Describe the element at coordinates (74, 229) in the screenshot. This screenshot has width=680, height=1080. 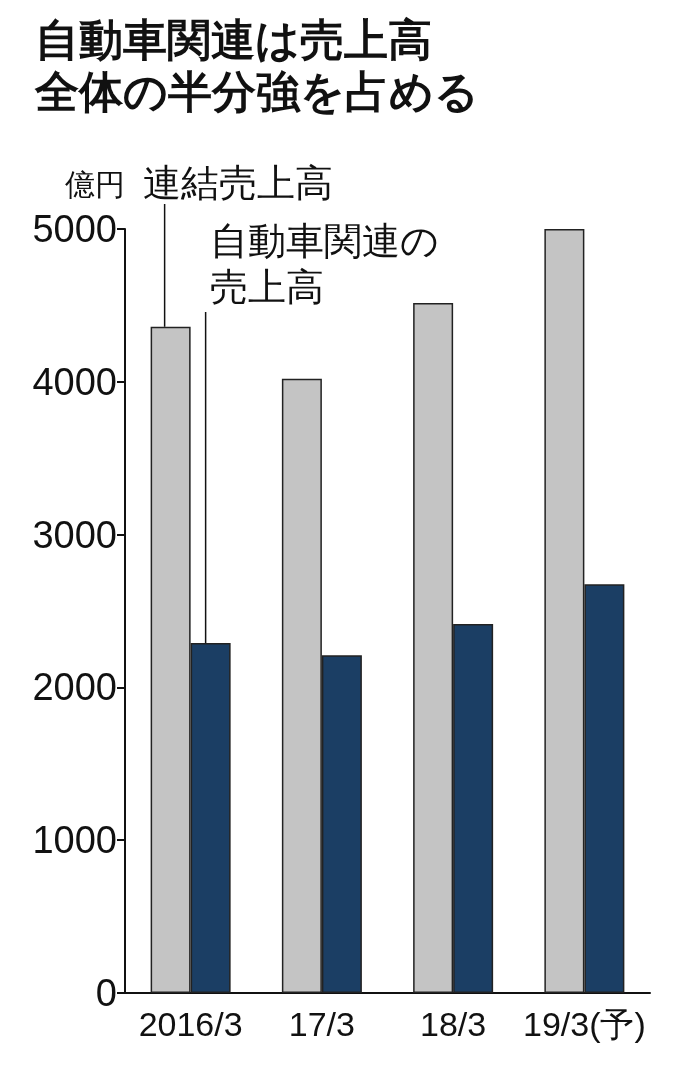
I see `y-tick-label: 5000` at that location.